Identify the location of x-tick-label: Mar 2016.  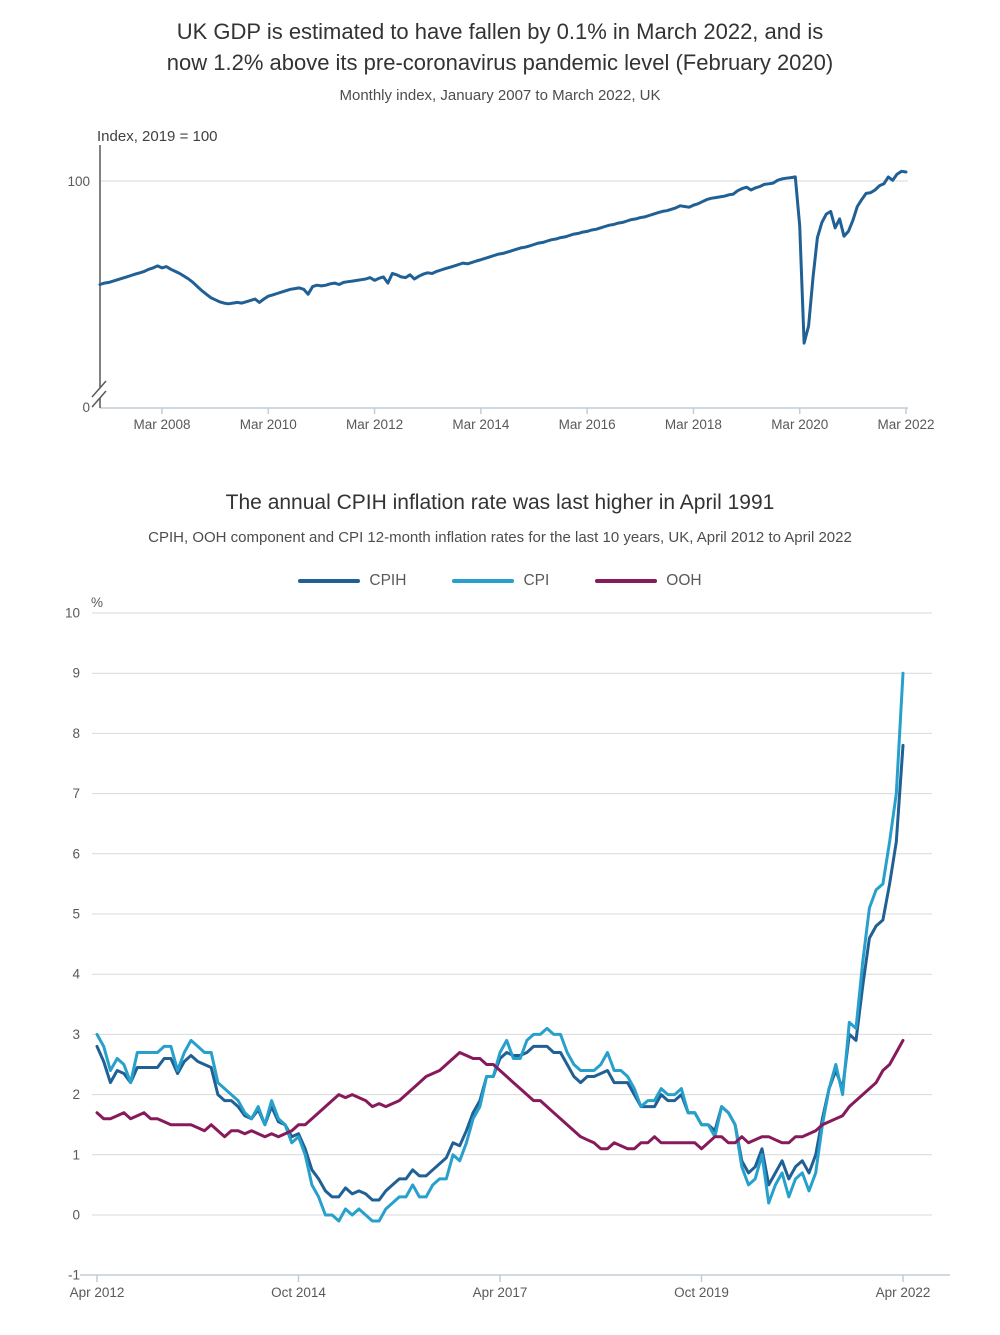
(587, 424).